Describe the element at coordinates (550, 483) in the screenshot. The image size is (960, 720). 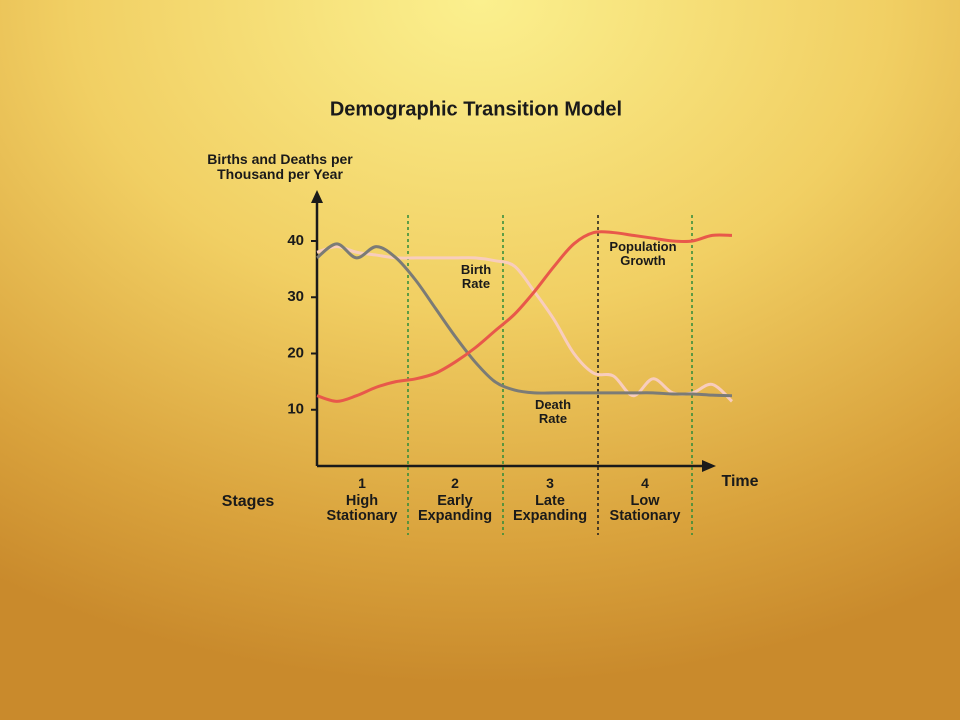
I see `stage-number: 3` at that location.